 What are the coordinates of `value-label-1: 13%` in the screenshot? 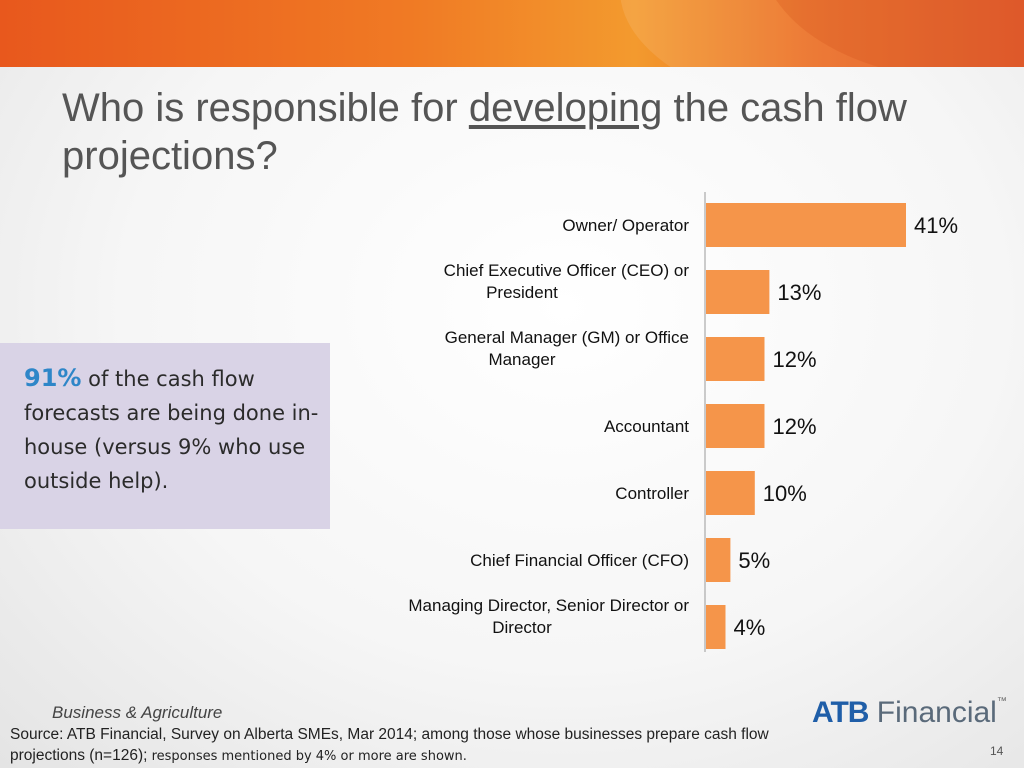 It's located at (799, 292).